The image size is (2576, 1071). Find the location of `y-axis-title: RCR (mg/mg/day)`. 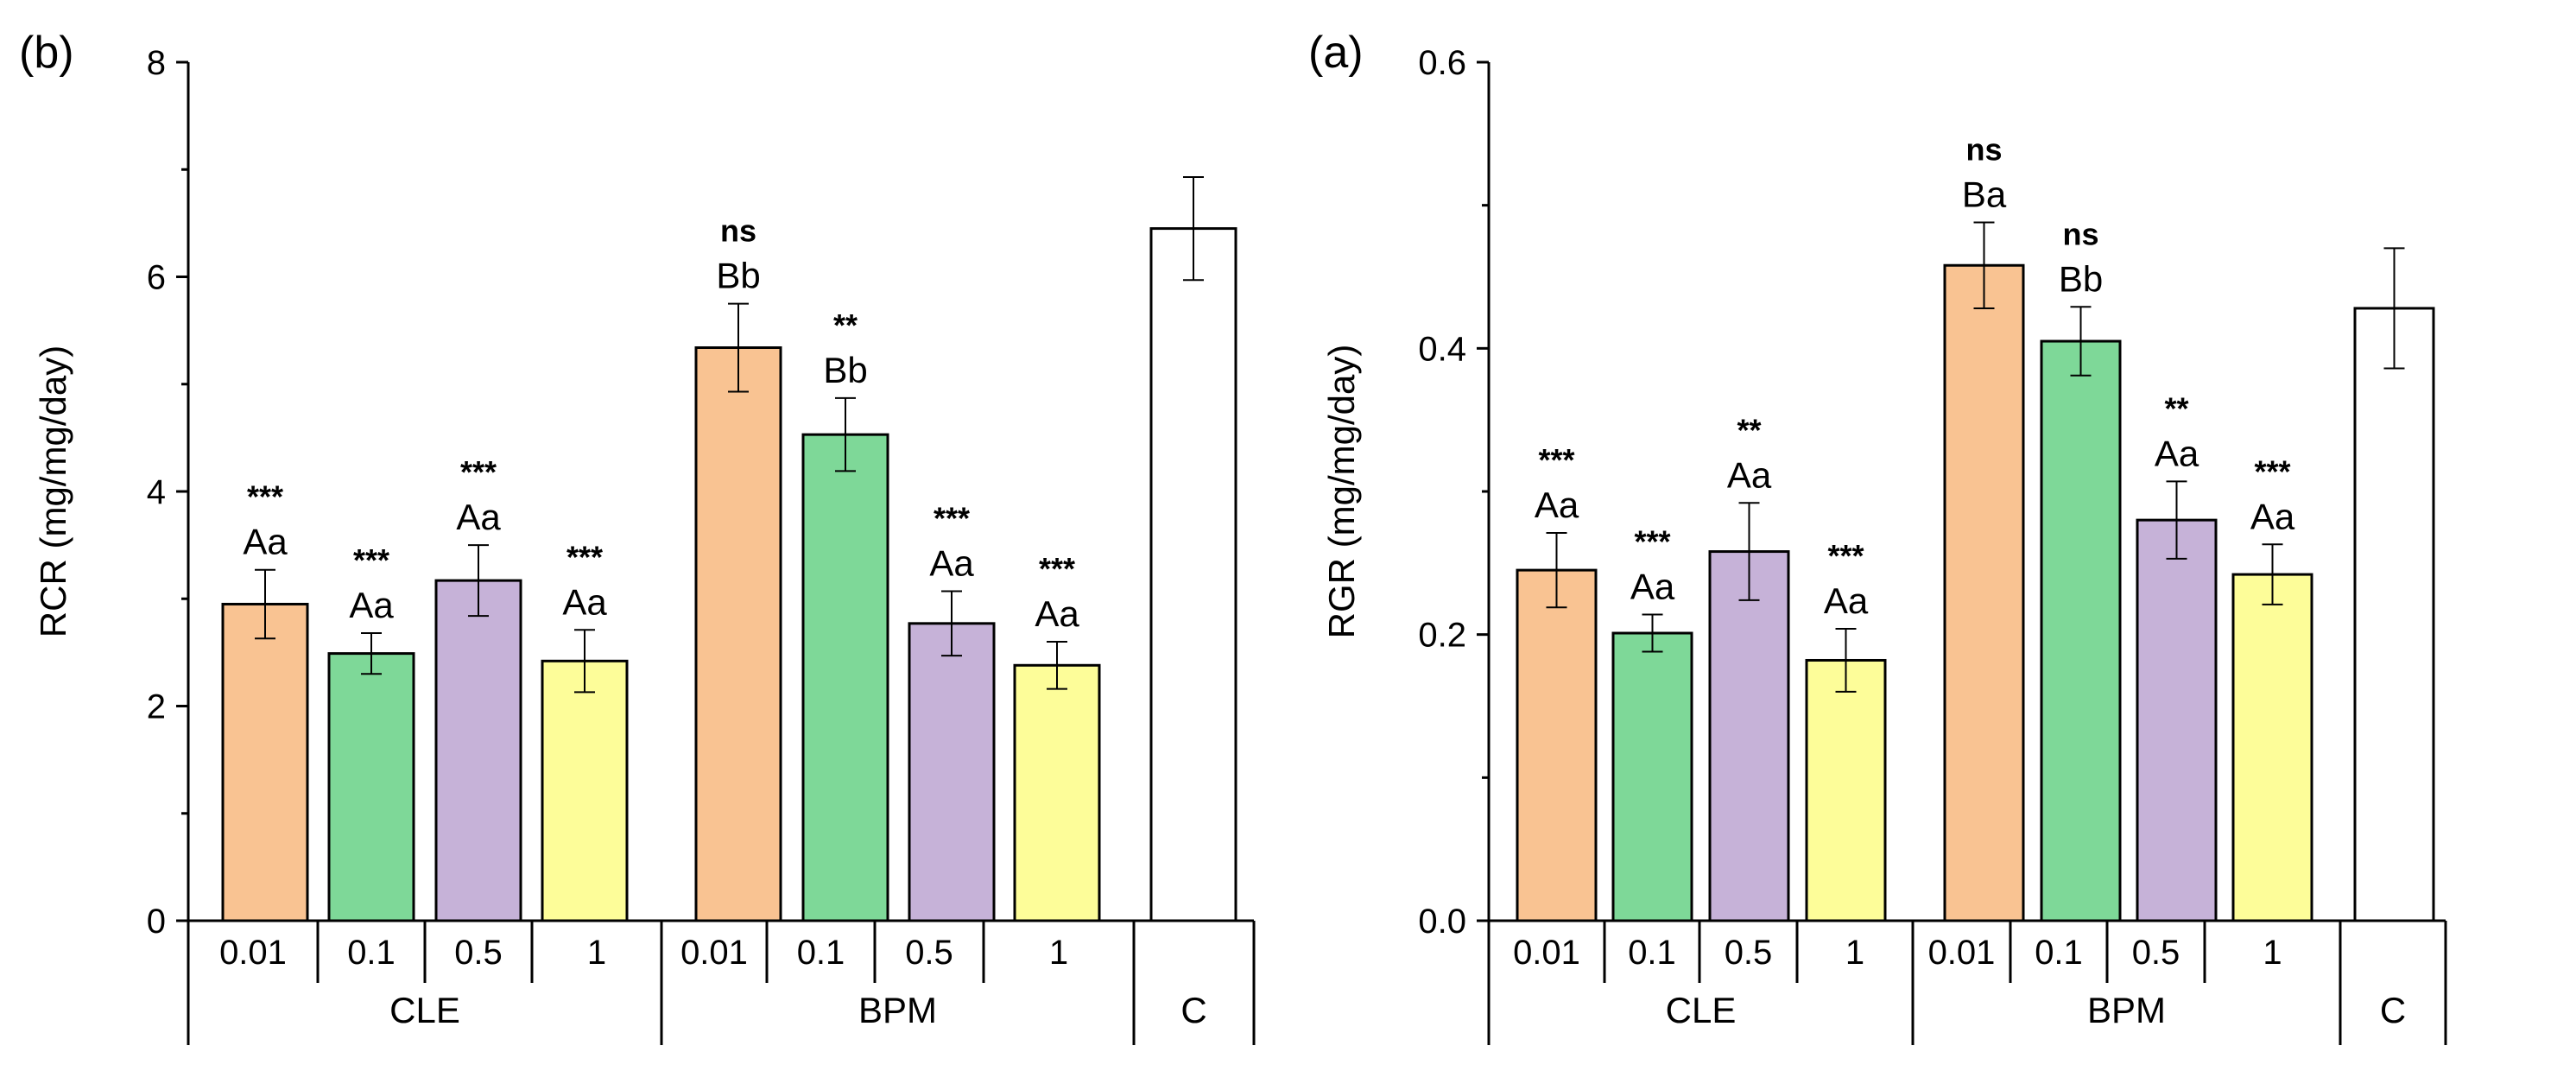

y-axis-title: RCR (mg/mg/day) is located at coordinates (53, 491).